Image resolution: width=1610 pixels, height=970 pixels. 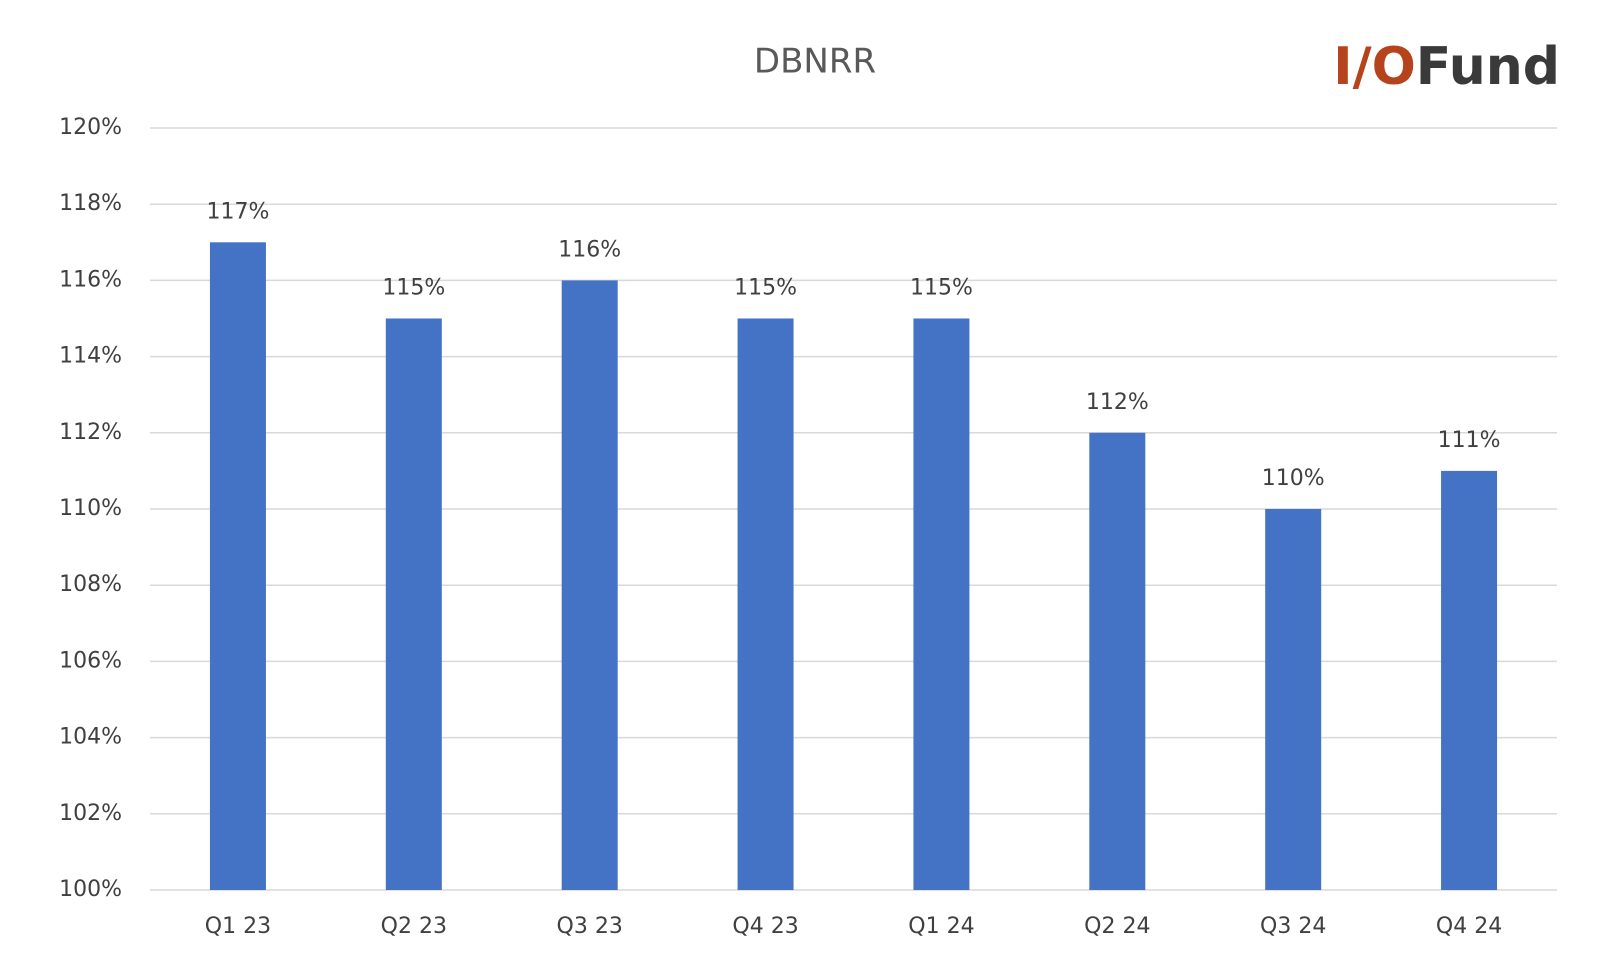 I want to click on x-tick-label: Q3 24, so click(x=1293, y=926).